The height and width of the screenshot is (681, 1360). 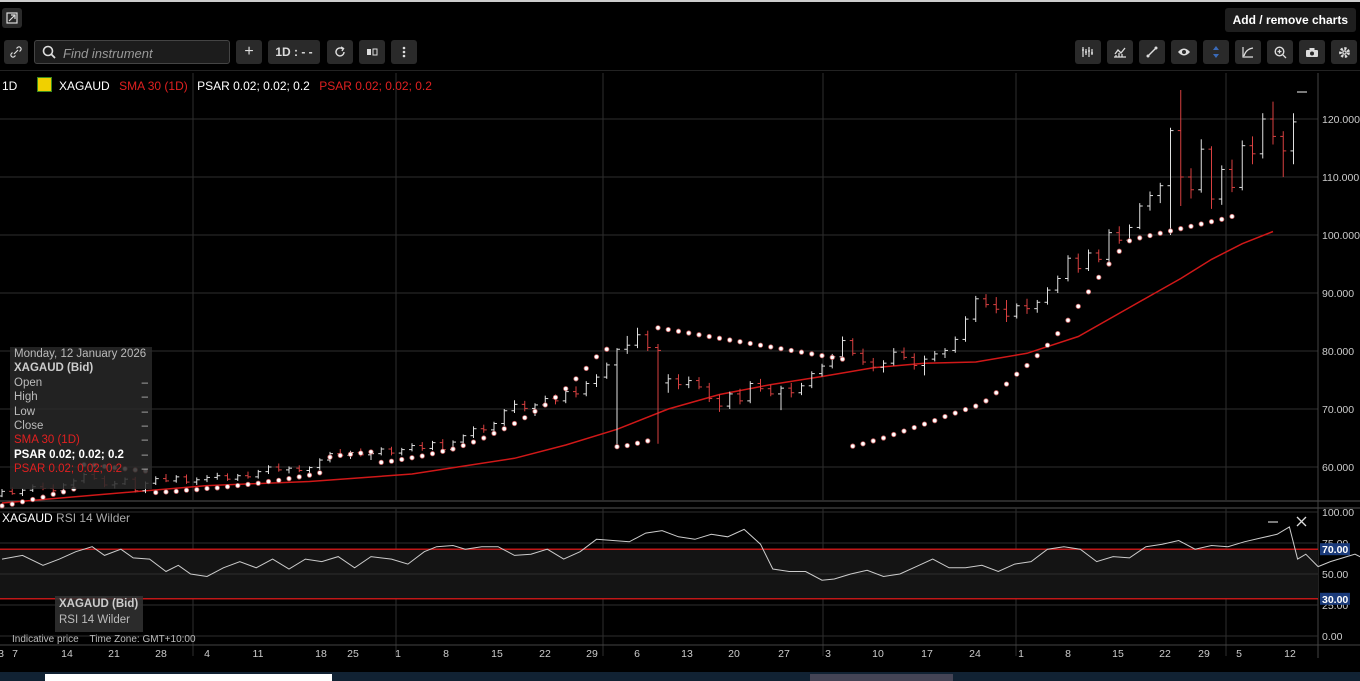 I want to click on x-day-label: 22, so click(x=1165, y=654).